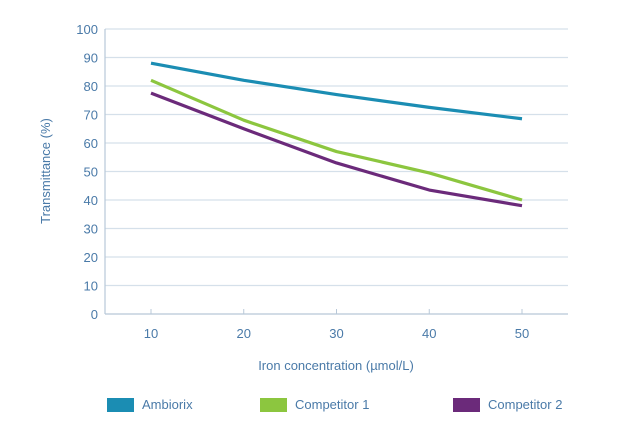  I want to click on legend-swatch-ambiorix, so click(120, 404).